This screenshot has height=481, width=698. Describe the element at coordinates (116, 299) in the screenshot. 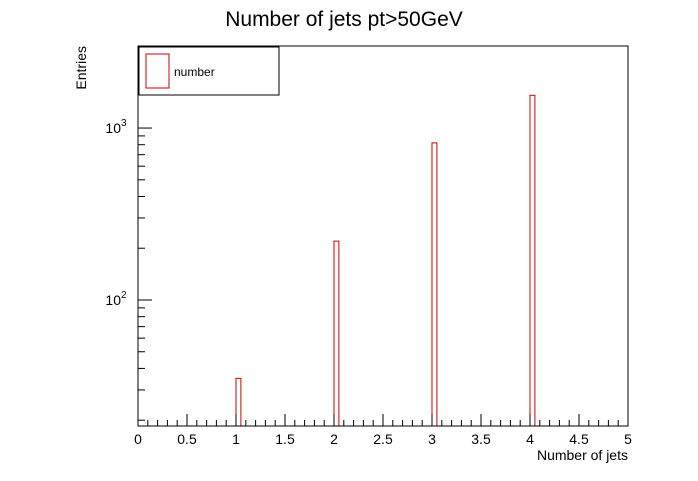

I see `y-tick-label: 10²` at that location.